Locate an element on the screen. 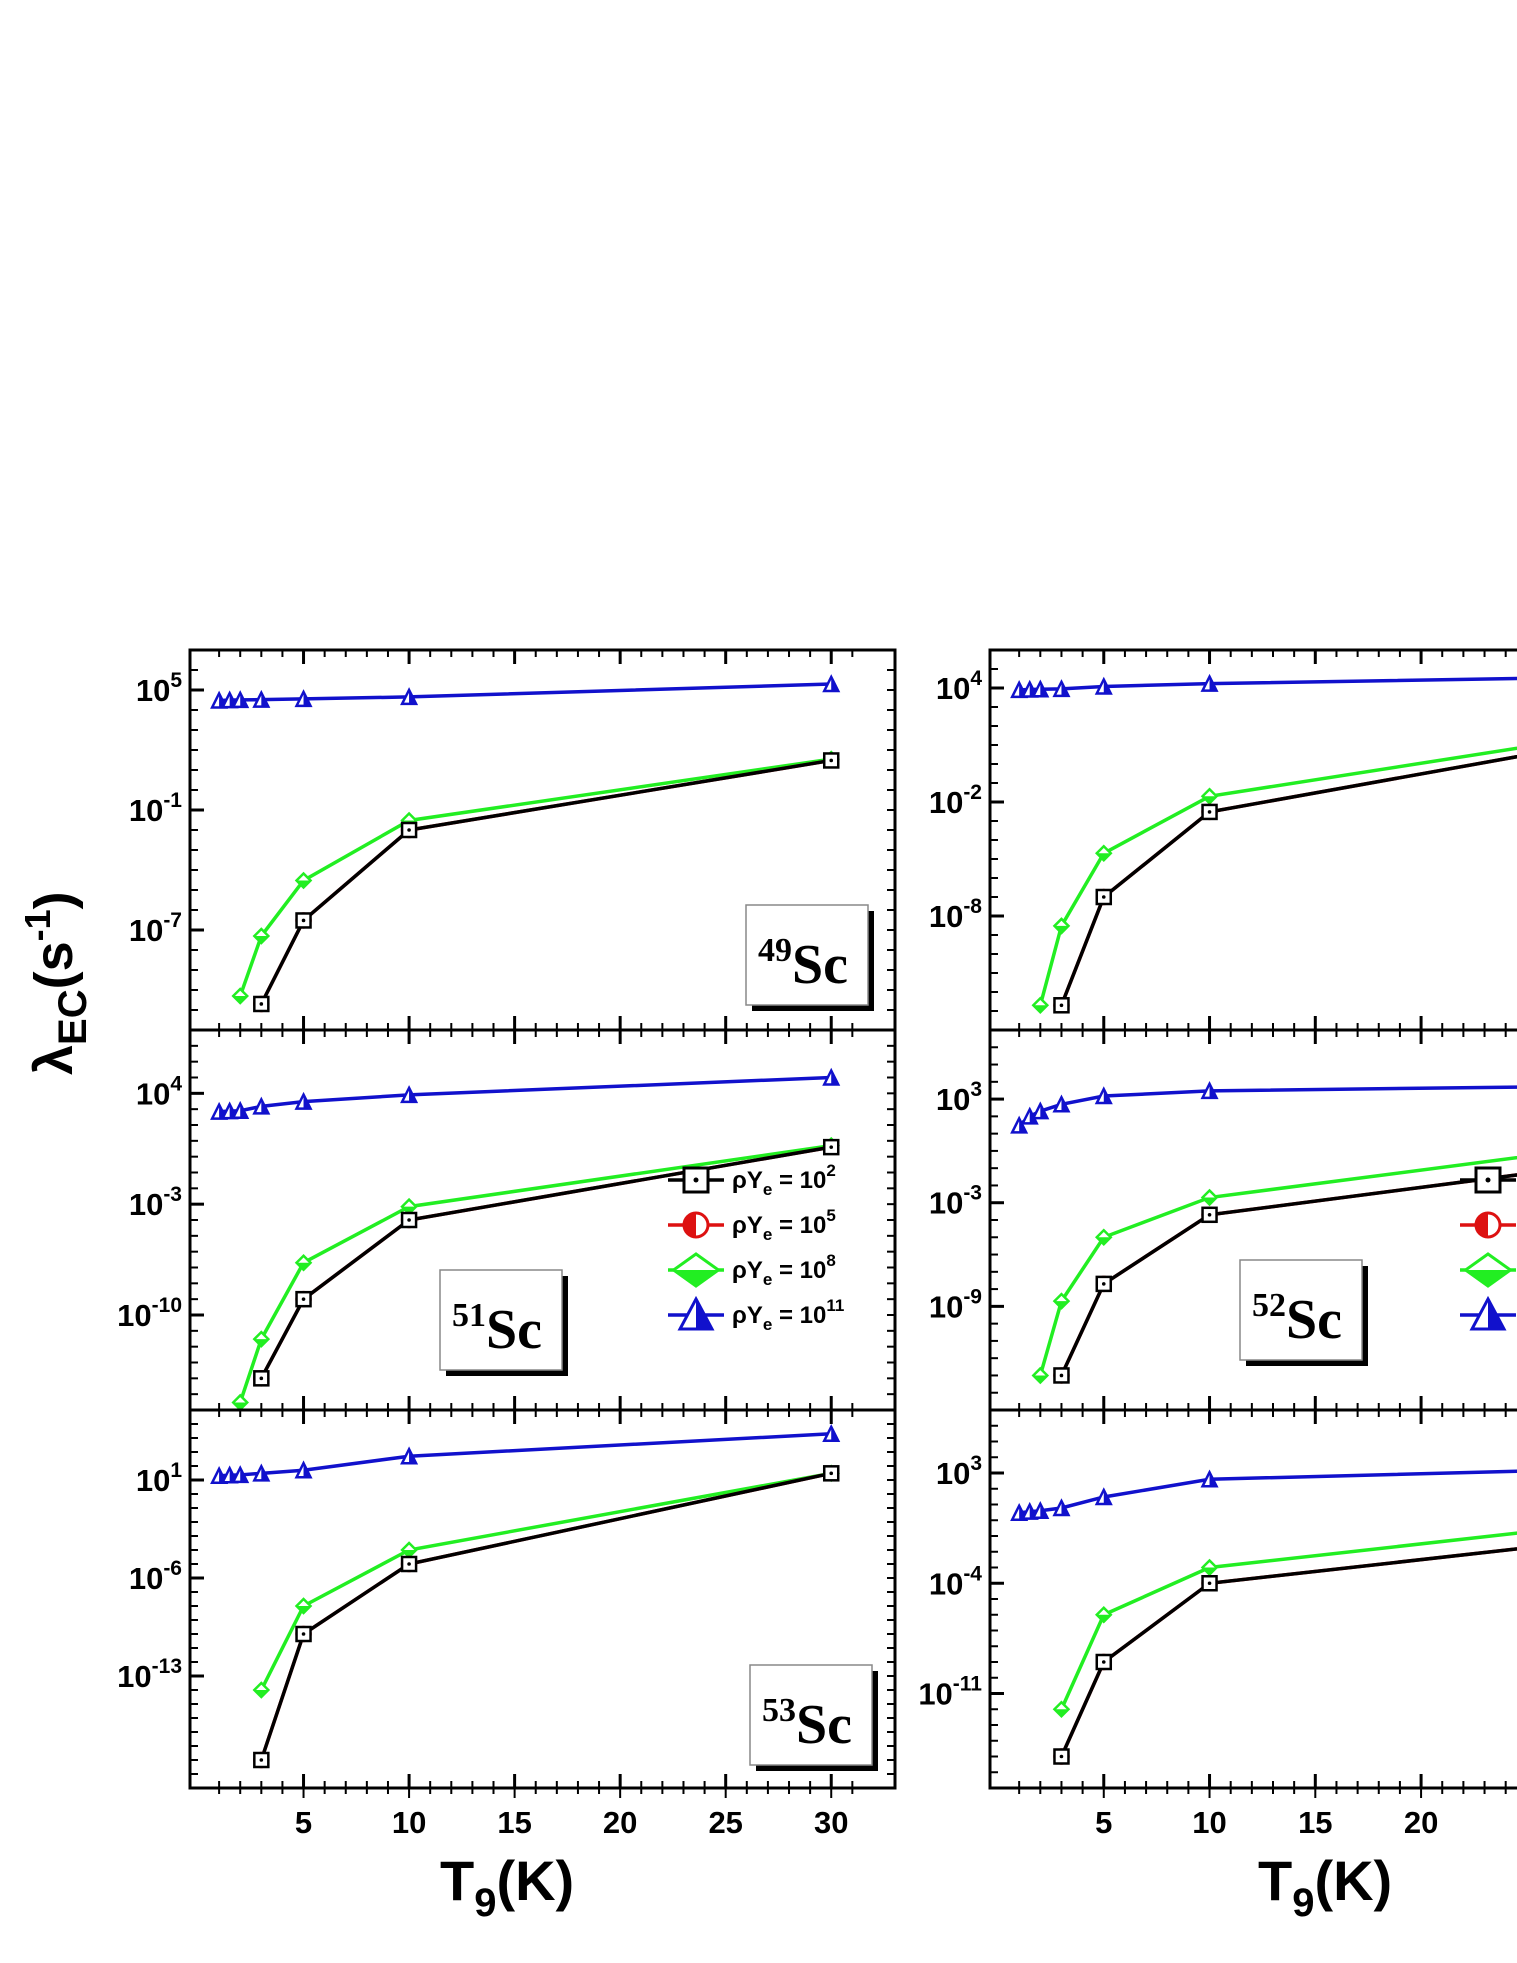 The image size is (1517, 1963). legend-label: ρYe = 102 is located at coordinates (784, 1180).